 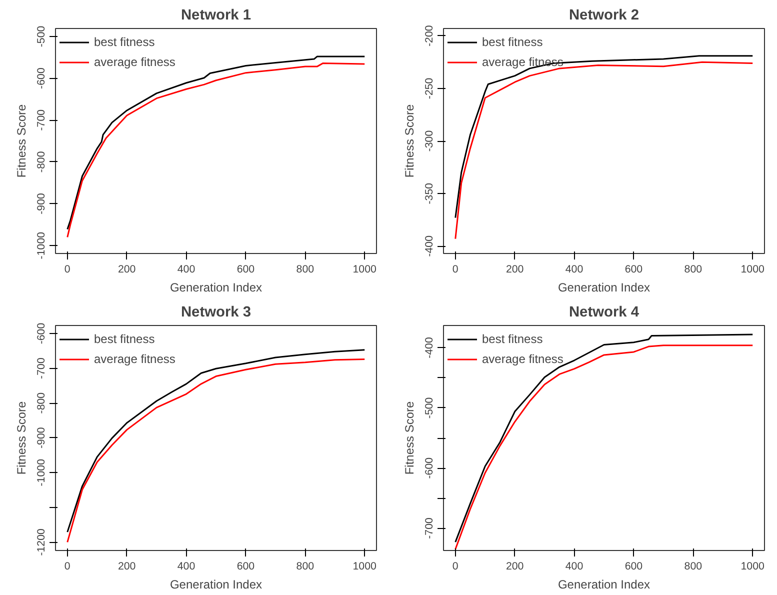 What do you see at coordinates (430, 89) in the screenshot?
I see `y-tick-label: -250` at bounding box center [430, 89].